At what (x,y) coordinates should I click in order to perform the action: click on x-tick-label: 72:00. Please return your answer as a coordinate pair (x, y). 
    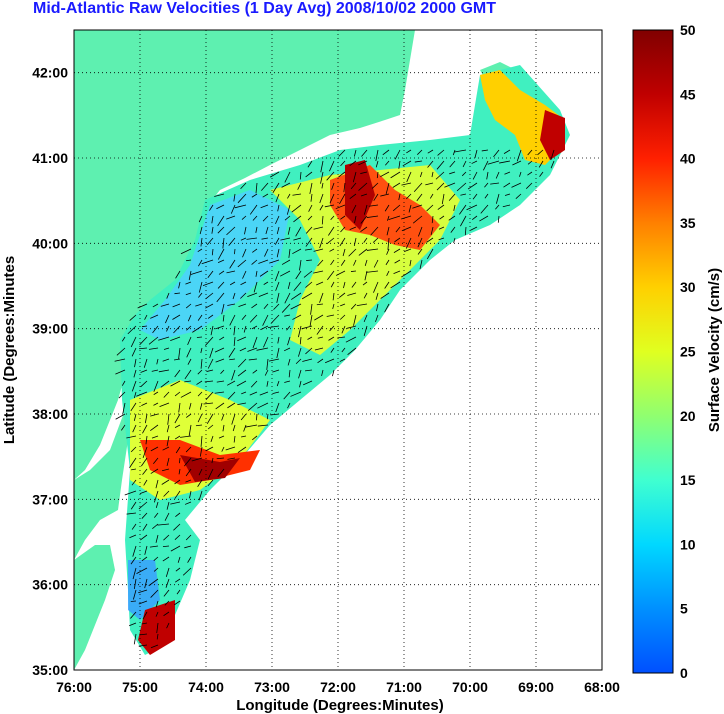
    Looking at the image, I should click on (338, 687).